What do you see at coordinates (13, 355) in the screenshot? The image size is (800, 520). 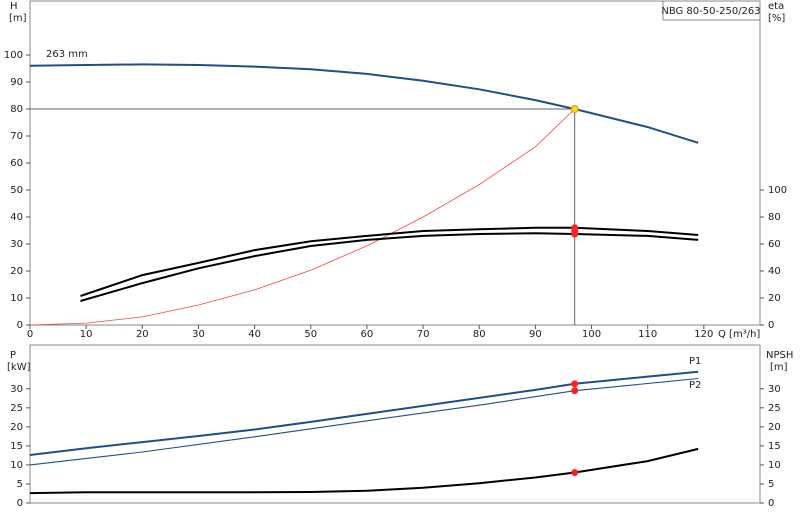 I see `y-axis-label: P` at bounding box center [13, 355].